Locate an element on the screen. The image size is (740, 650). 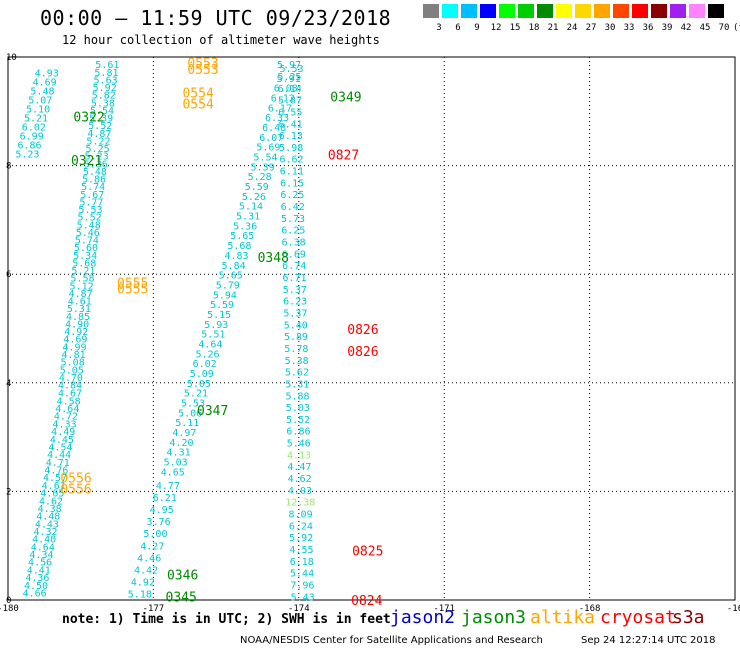
swh-value-label: 6.33 is located at coordinates (277, 118).